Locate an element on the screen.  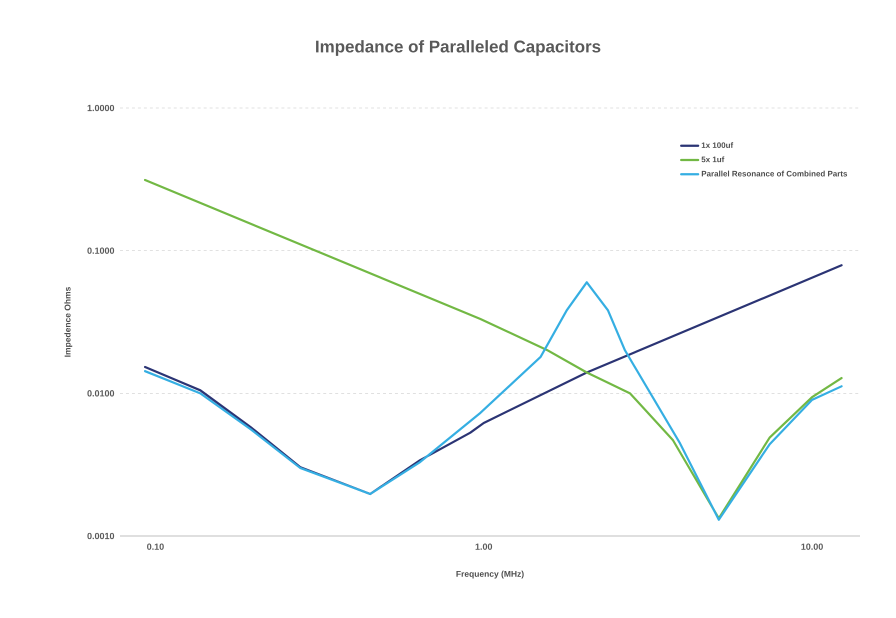
y-tick-label: 0.0010 is located at coordinates (100, 536).